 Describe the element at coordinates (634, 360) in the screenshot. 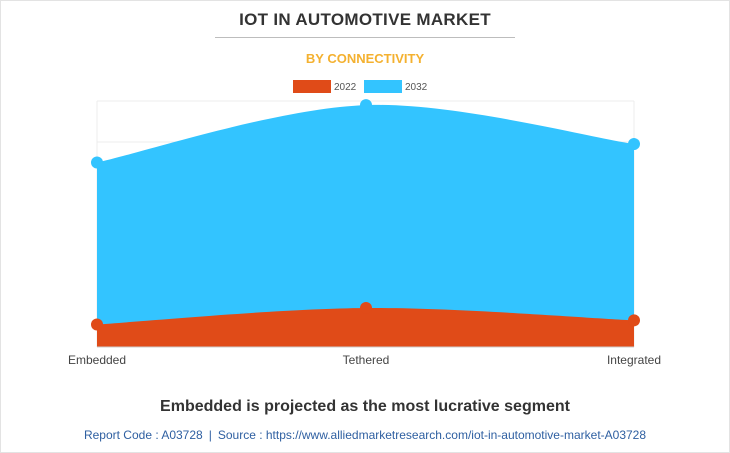

I see `x-tick-label: Integrated` at that location.